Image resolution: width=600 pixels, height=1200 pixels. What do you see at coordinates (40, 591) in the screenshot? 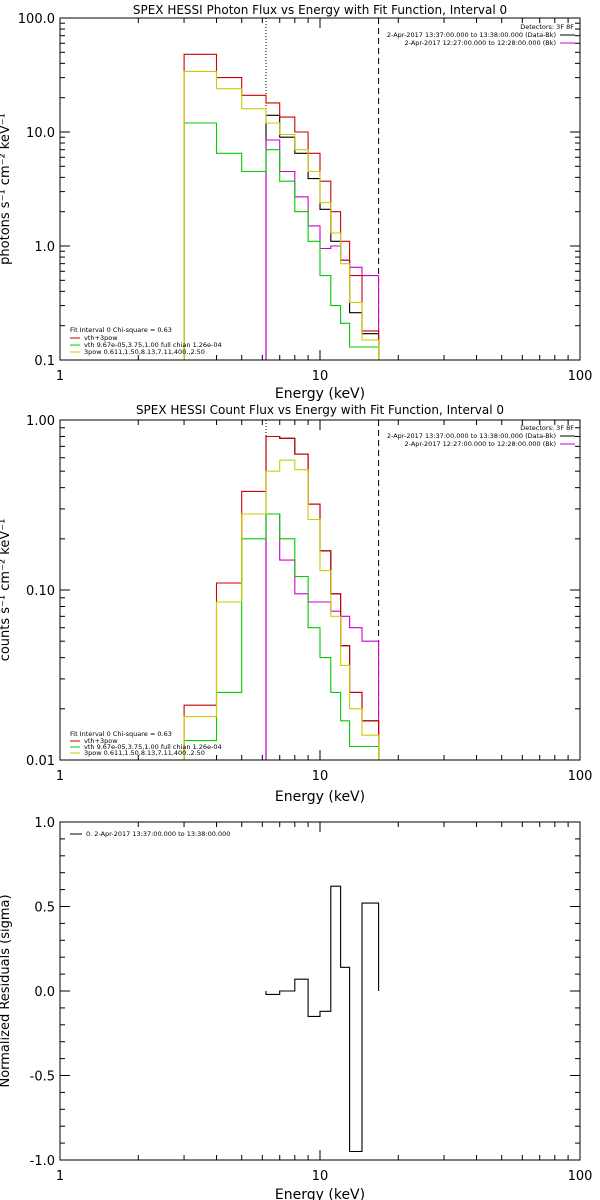
I see `y-tick-label: 0.10` at bounding box center [40, 591].